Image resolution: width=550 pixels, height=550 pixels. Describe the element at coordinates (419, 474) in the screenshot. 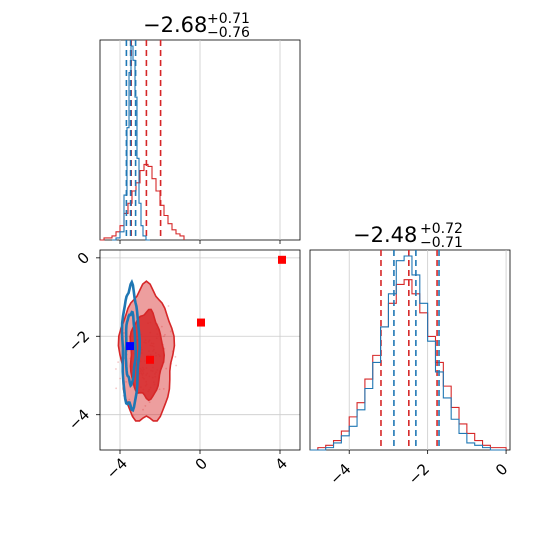

I see `right-tick-label-1: −2` at that location.